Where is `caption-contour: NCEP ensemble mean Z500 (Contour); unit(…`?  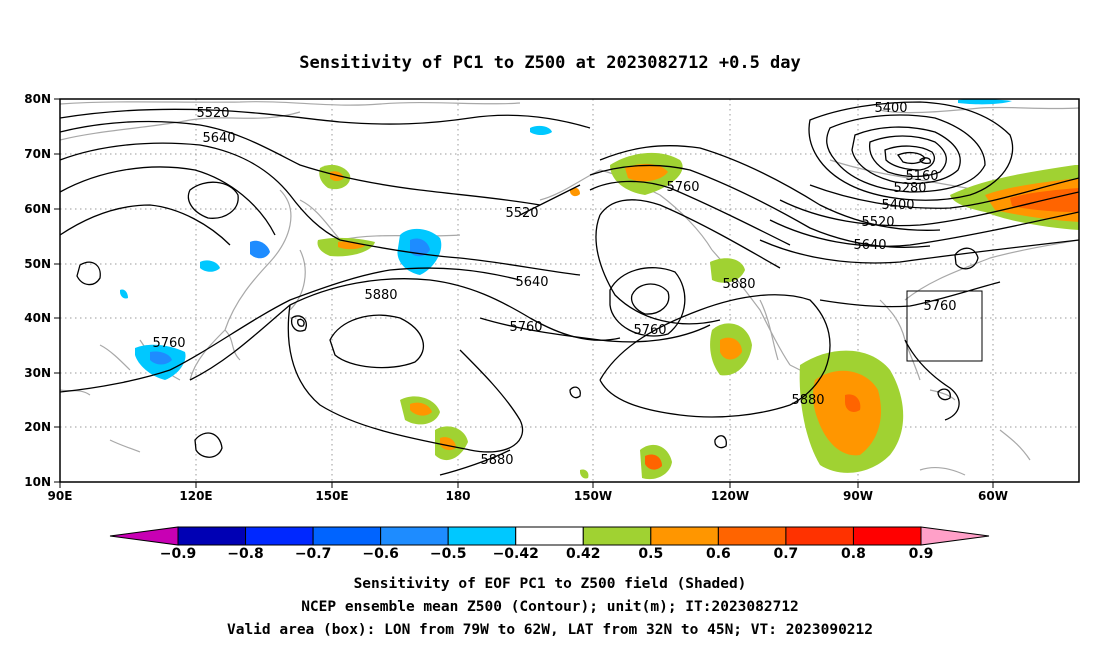
caption-contour: NCEP ensemble mean Z500 (Contour); unit(… is located at coordinates (550, 607).